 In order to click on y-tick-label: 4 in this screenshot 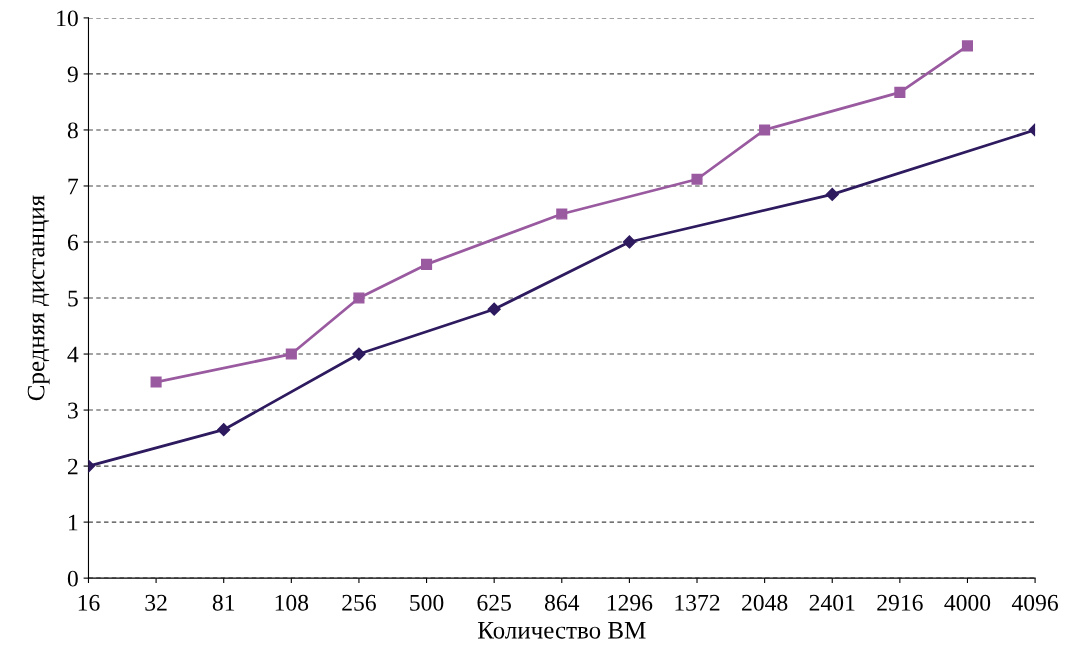, I will do `click(73, 354)`.